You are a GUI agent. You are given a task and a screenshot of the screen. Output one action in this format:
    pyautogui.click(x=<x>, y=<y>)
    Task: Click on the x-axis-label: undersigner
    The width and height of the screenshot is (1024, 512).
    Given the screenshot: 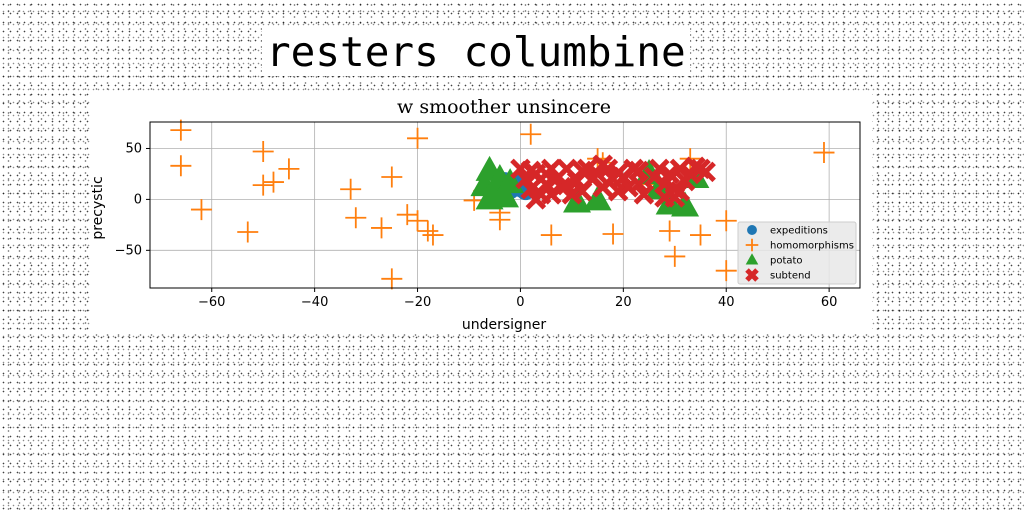 What is the action you would take?
    pyautogui.click(x=504, y=325)
    